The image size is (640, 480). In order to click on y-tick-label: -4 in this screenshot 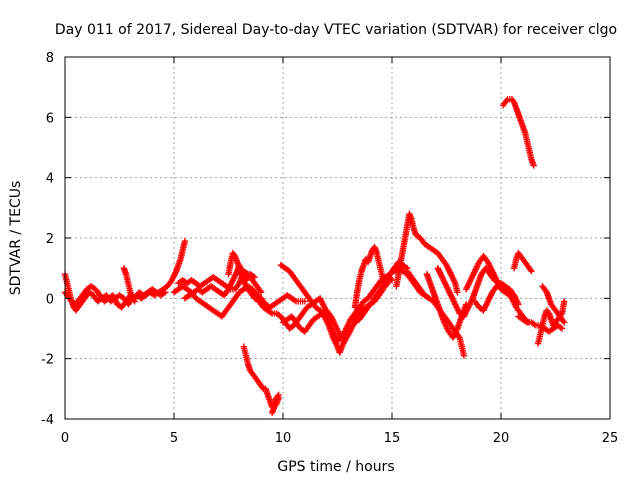, I will do `click(47, 420)`.